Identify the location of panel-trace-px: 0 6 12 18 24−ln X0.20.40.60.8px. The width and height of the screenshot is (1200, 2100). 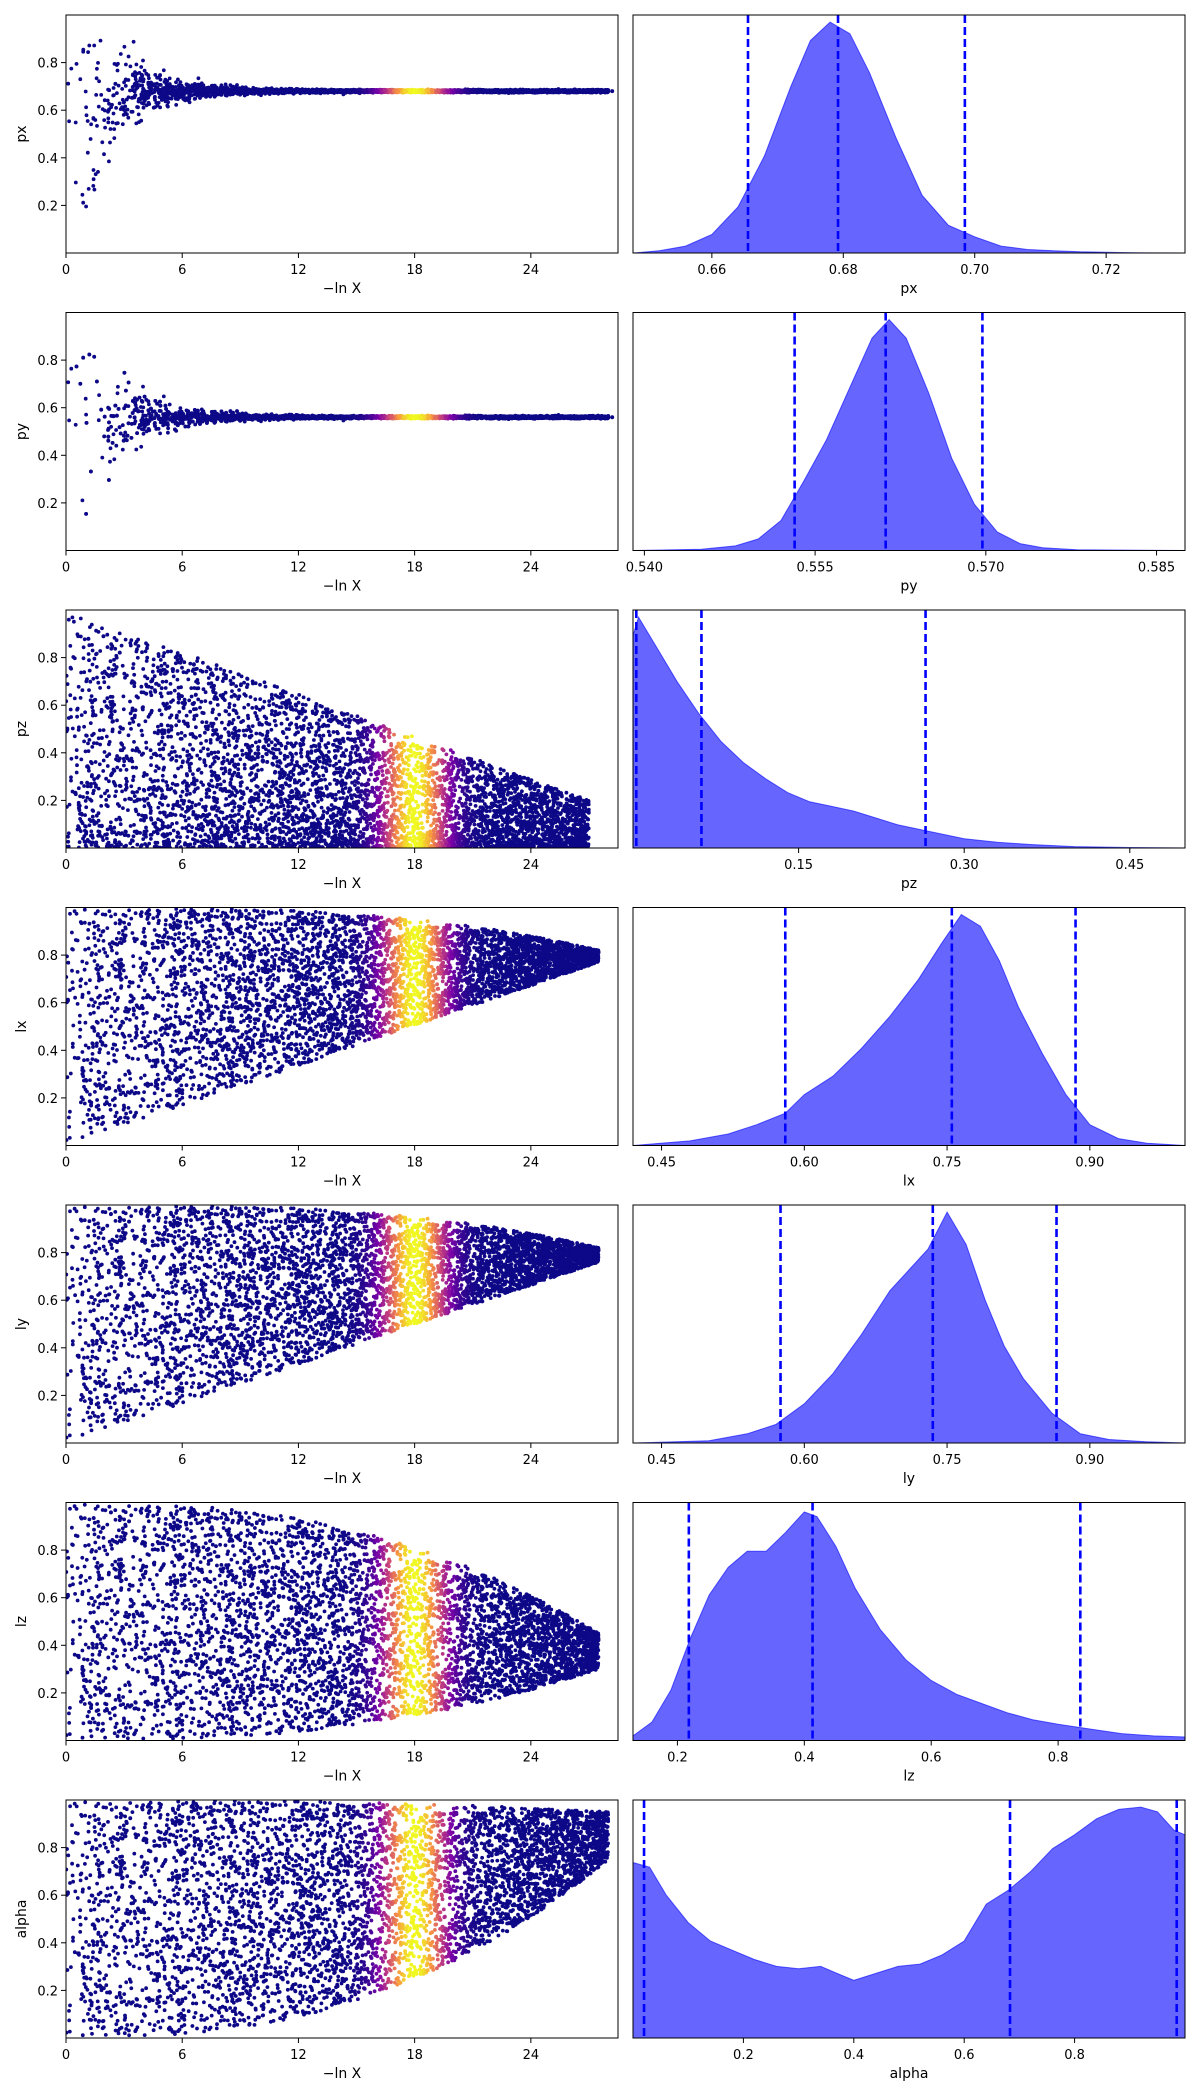
(316, 155).